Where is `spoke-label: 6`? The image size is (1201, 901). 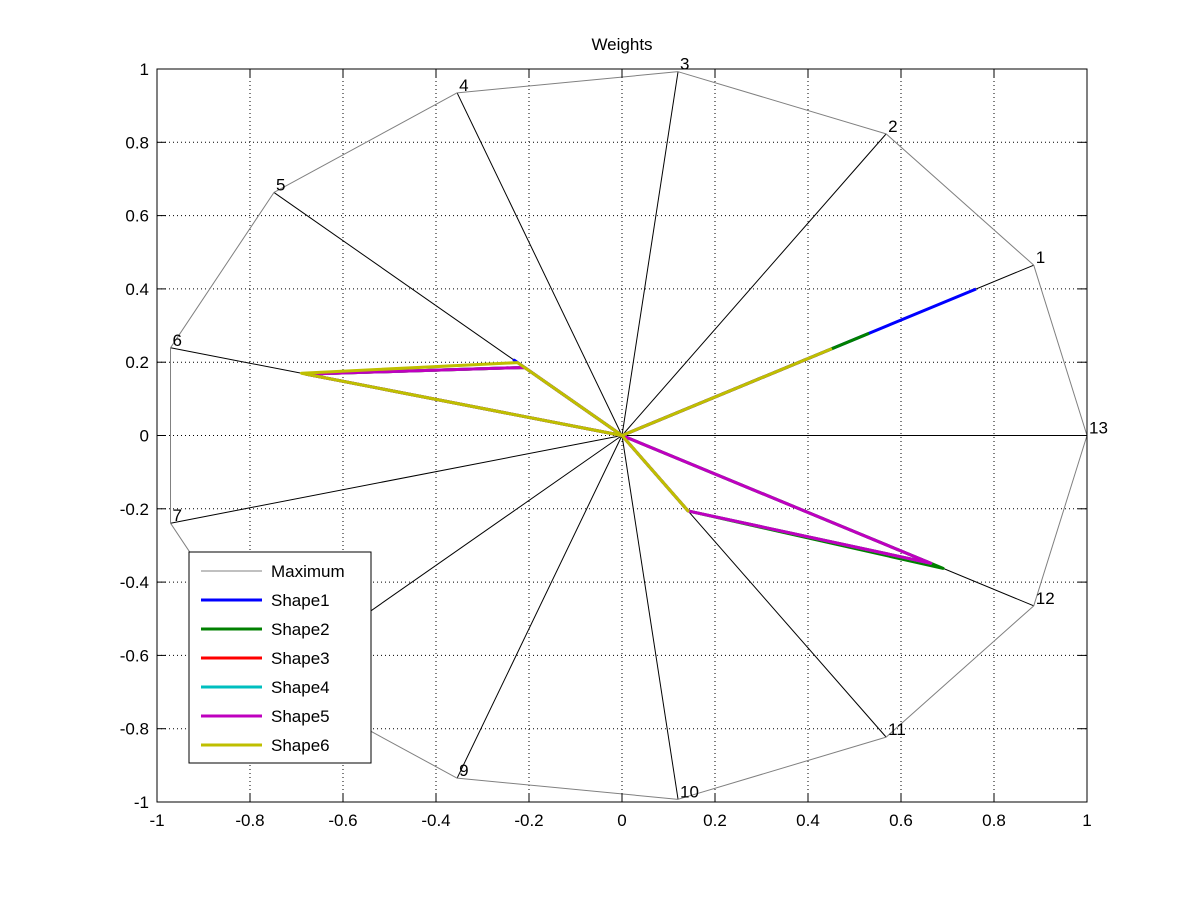
spoke-label: 6 is located at coordinates (177, 340).